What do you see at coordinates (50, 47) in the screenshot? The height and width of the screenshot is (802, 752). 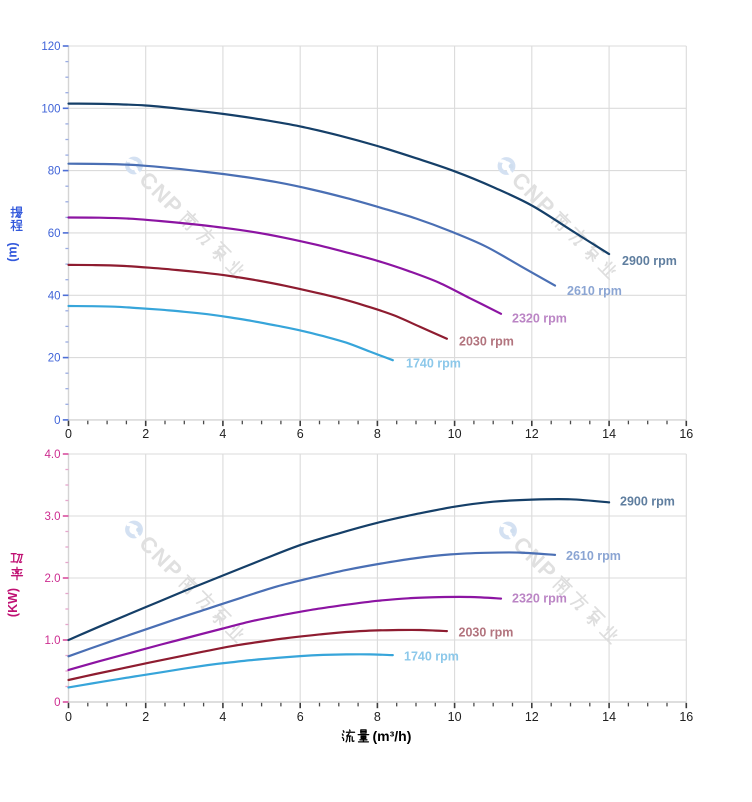 I see `svg-text: 120` at bounding box center [50, 47].